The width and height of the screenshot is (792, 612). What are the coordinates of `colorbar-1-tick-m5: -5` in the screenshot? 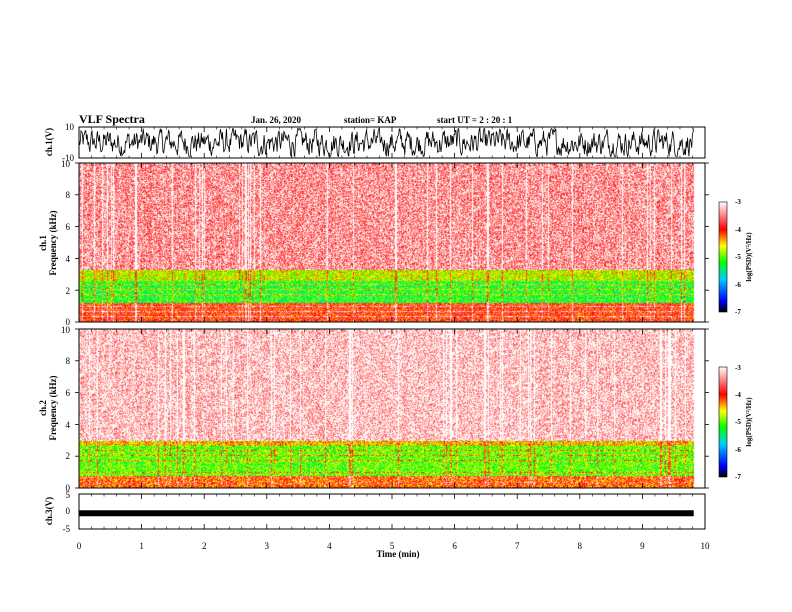 It's located at (738, 257).